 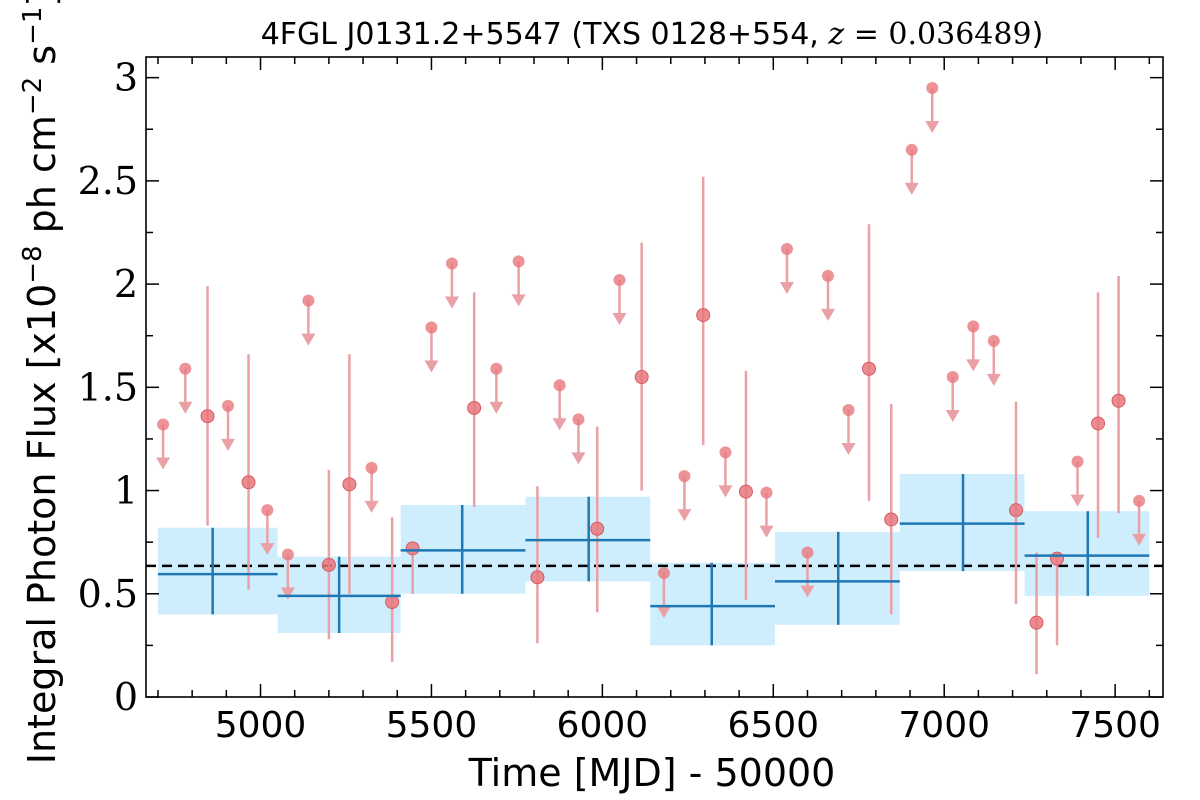 I want to click on binned-band, so click(x=217, y=571).